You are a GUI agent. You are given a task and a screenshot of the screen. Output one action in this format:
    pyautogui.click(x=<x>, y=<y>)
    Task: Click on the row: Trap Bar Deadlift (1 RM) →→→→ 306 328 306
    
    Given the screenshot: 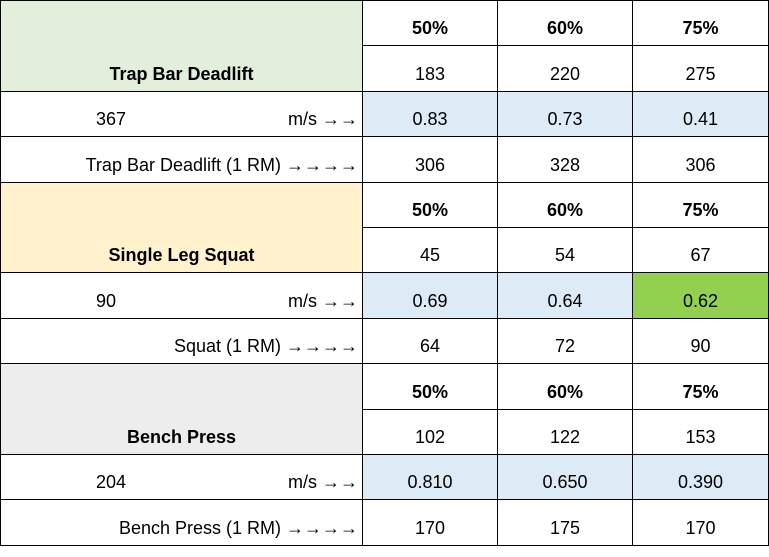 What is the action you would take?
    pyautogui.click(x=384, y=159)
    